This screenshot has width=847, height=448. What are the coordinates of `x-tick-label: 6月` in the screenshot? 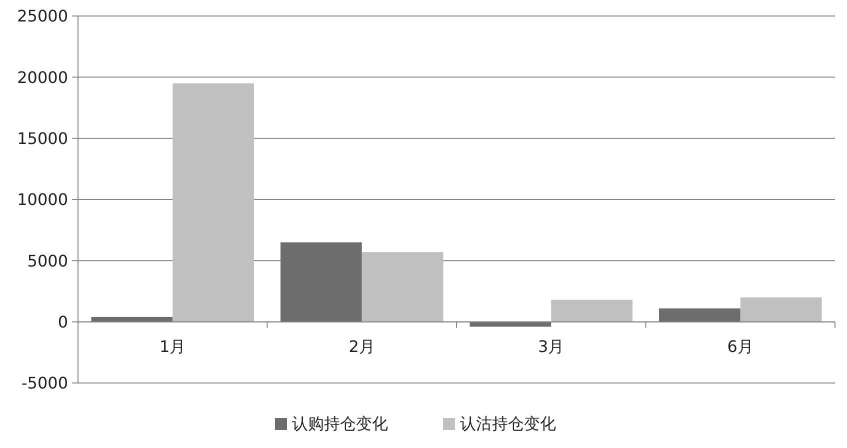 It's located at (740, 346).